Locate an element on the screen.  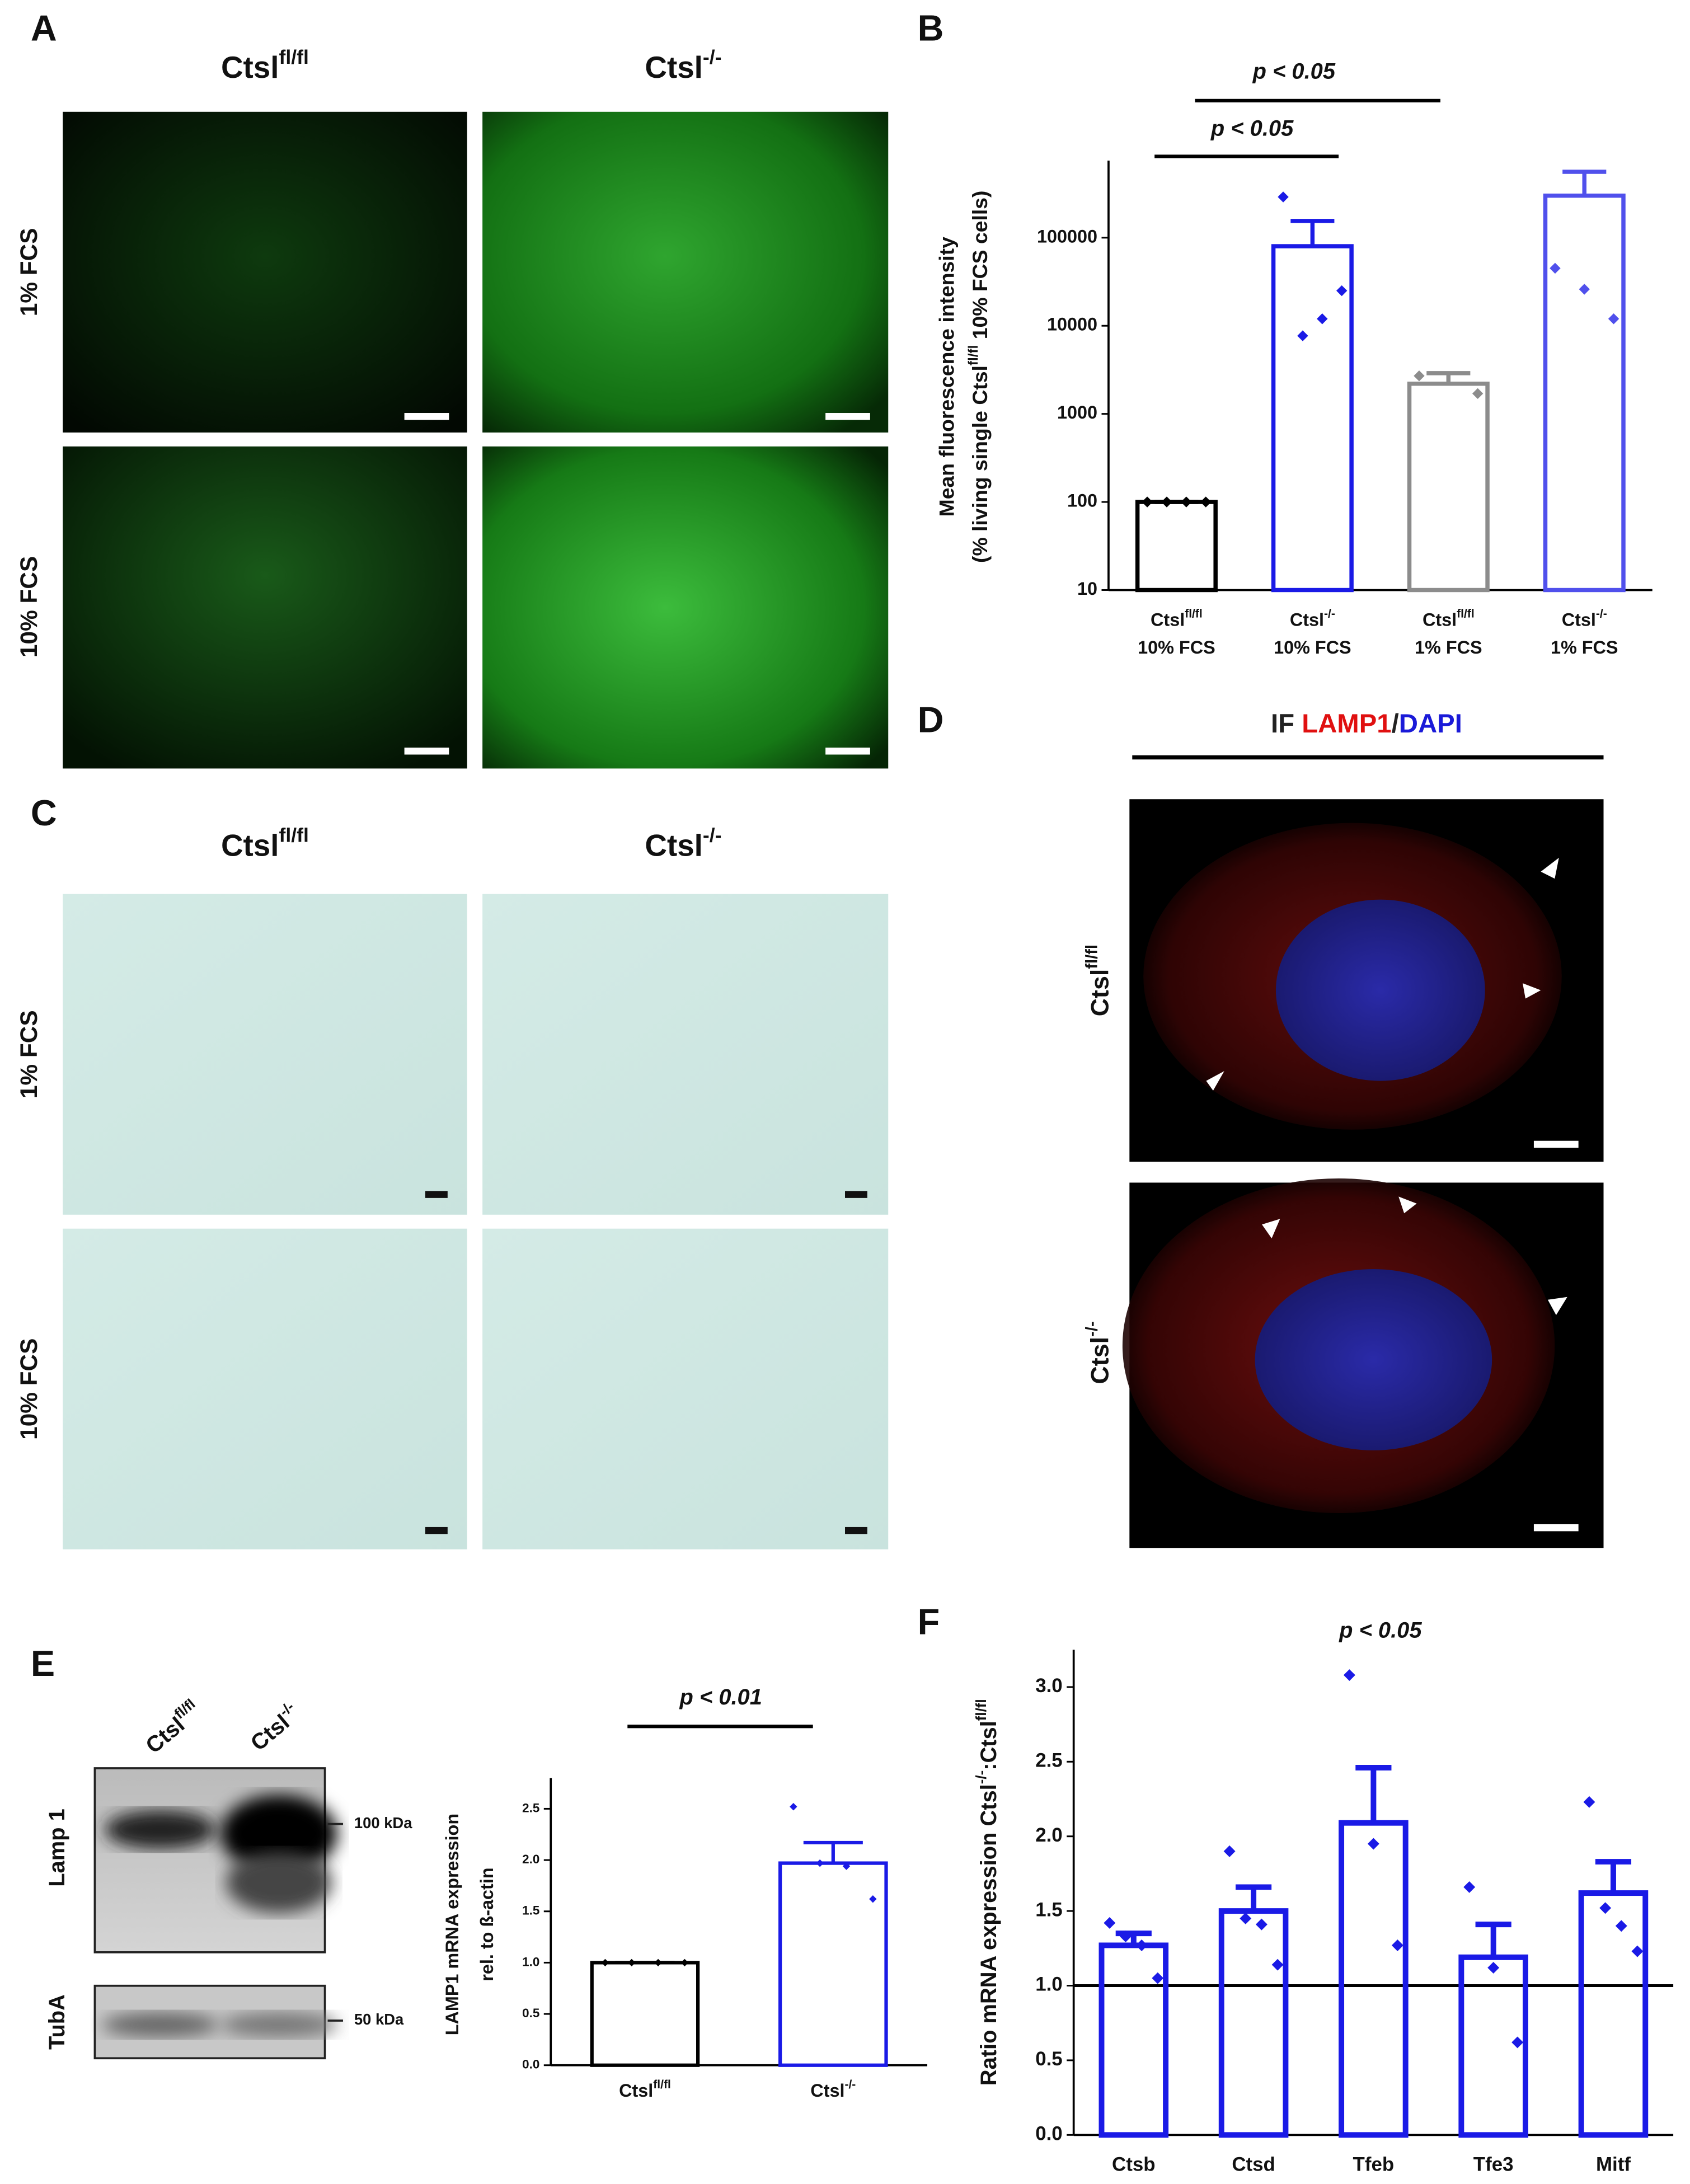
text-part: Mean fluorescence intensity is located at coordinates (946, 377).